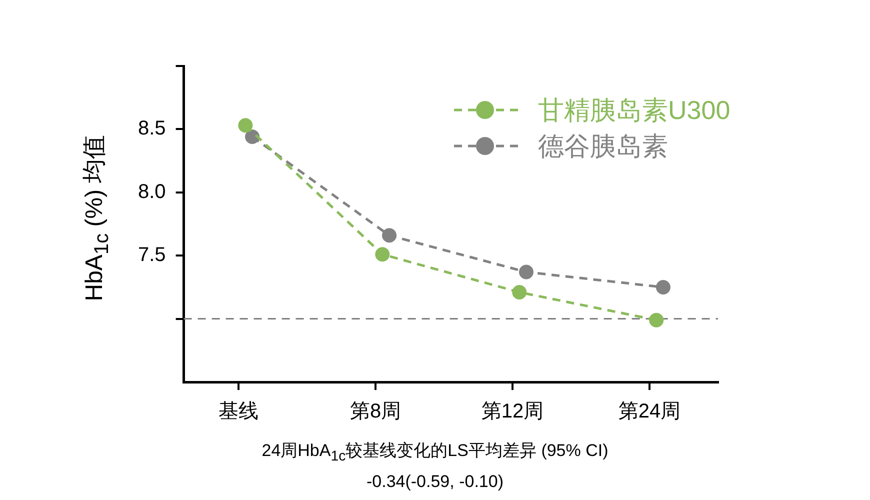  What do you see at coordinates (434, 482) in the screenshot?
I see `text: -0.34(-0.59, -0.10)` at bounding box center [434, 482].